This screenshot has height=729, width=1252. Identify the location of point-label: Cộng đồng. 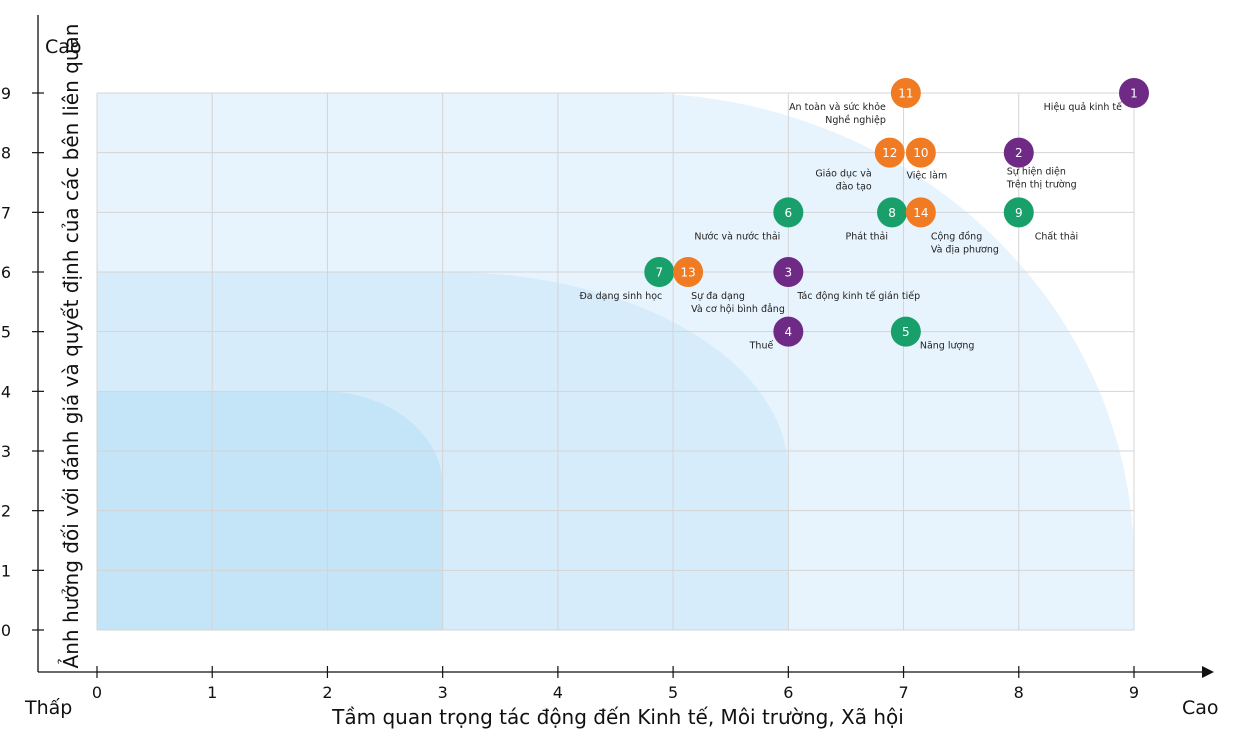
(956, 236).